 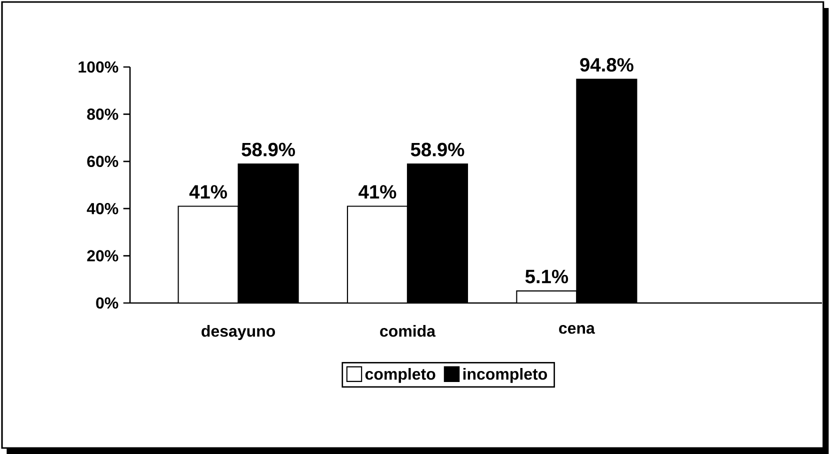 I want to click on y-tick-label: 0%, so click(x=107, y=303).